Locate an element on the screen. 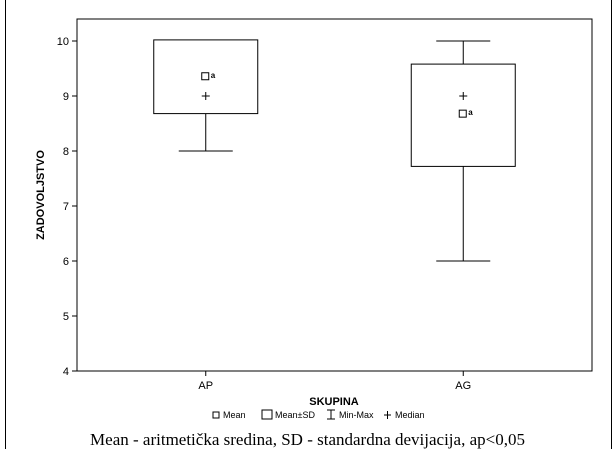 The height and width of the screenshot is (451, 615). sd-box is located at coordinates (206, 77).